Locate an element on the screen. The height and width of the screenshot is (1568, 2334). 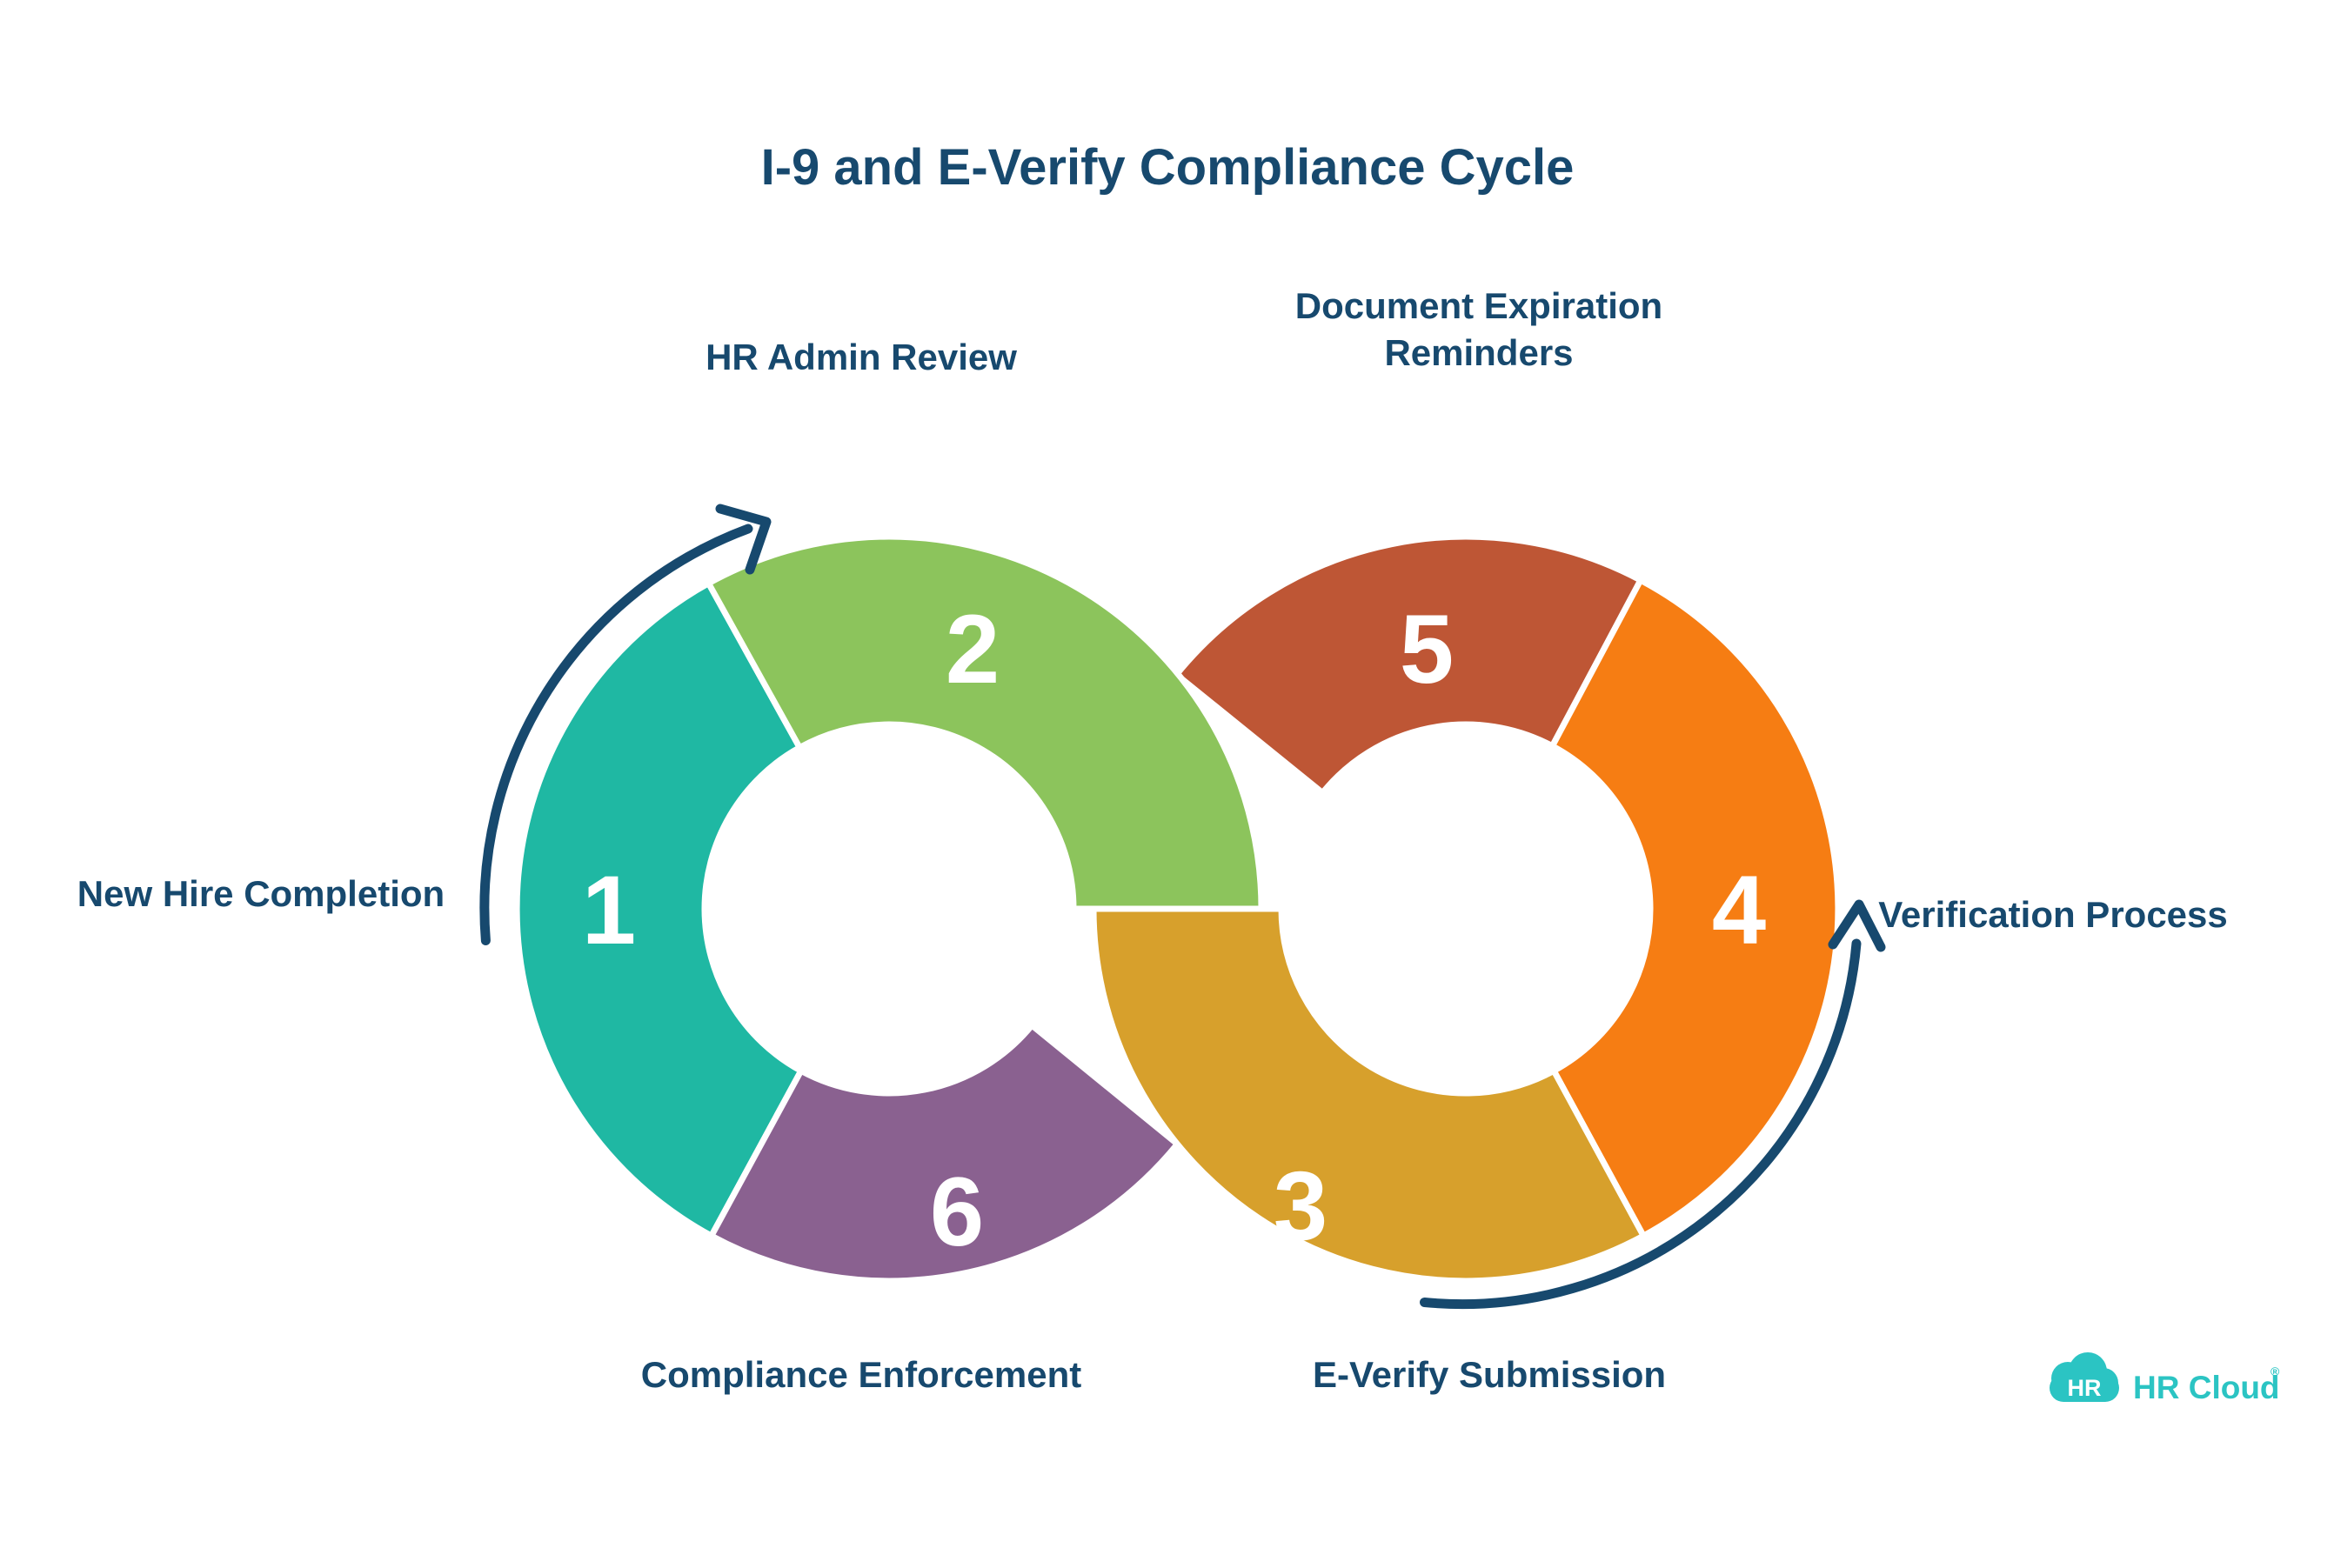
logo-wordmark: HR Cloud is located at coordinates (2206, 1387).